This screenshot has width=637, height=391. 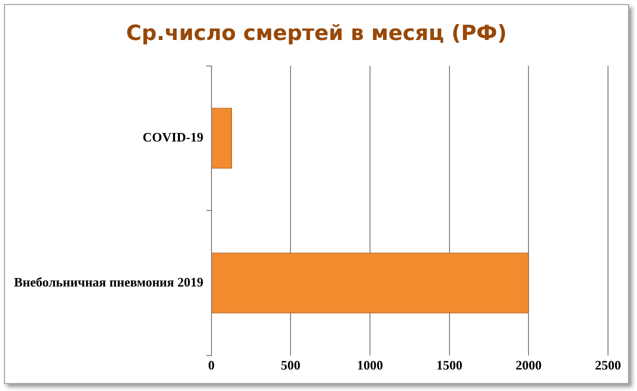 What do you see at coordinates (449, 365) in the screenshot?
I see `x-tick-label: 1500` at bounding box center [449, 365].